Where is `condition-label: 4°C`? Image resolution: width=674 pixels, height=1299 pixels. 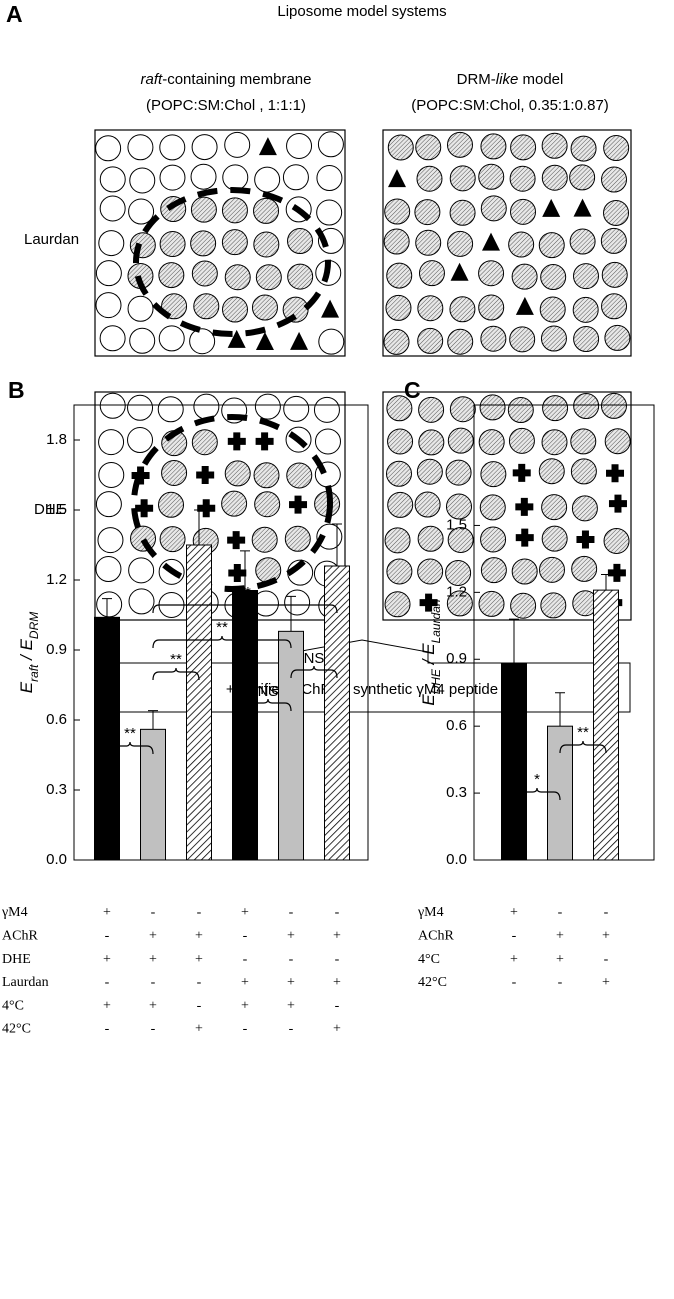 condition-label: 4°C is located at coordinates (429, 959).